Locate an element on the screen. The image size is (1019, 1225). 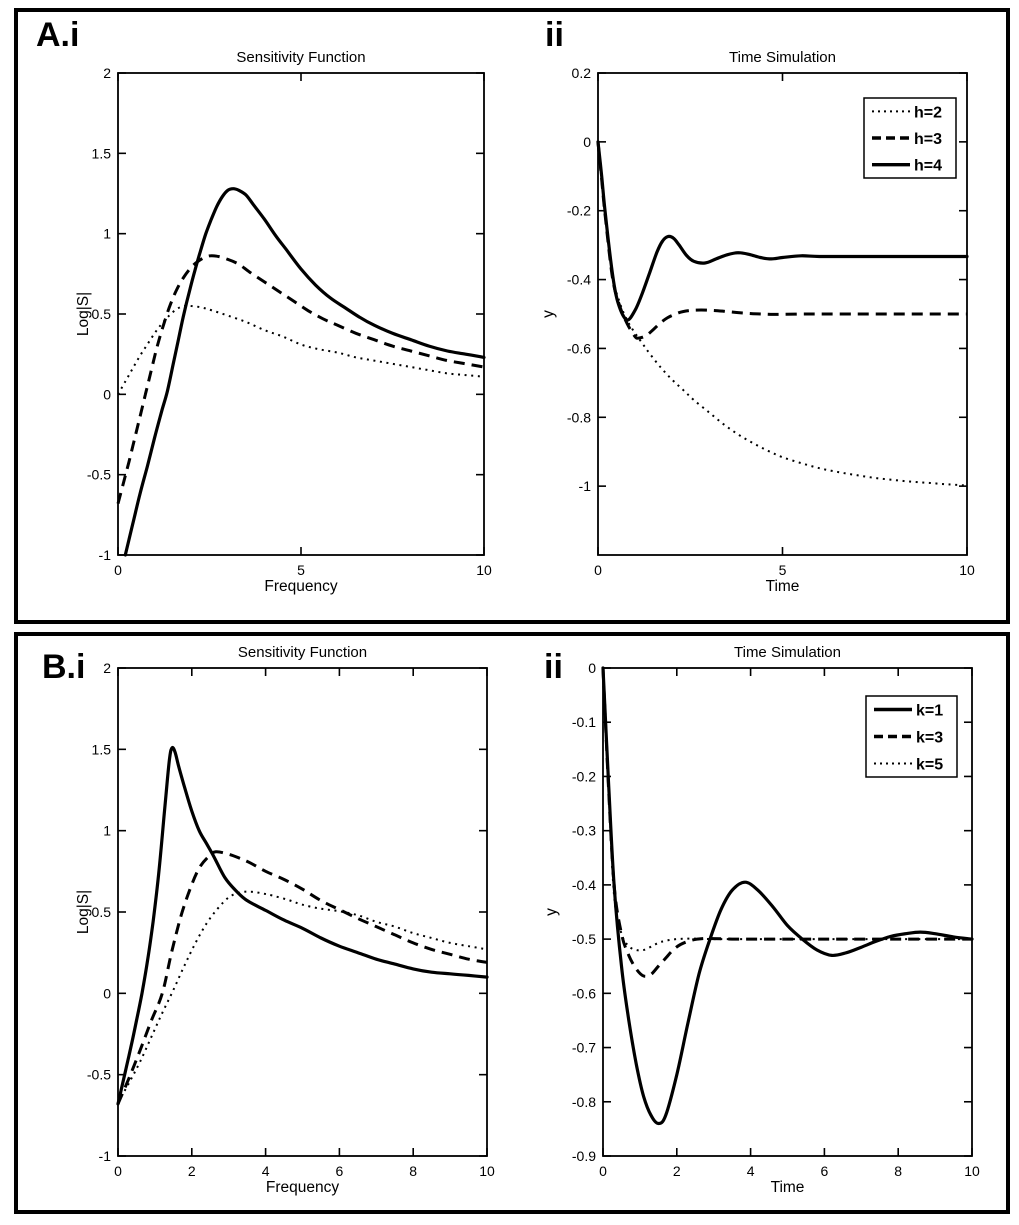
chart-title-b-ii: Time Simulation is located at coordinates (787, 652).